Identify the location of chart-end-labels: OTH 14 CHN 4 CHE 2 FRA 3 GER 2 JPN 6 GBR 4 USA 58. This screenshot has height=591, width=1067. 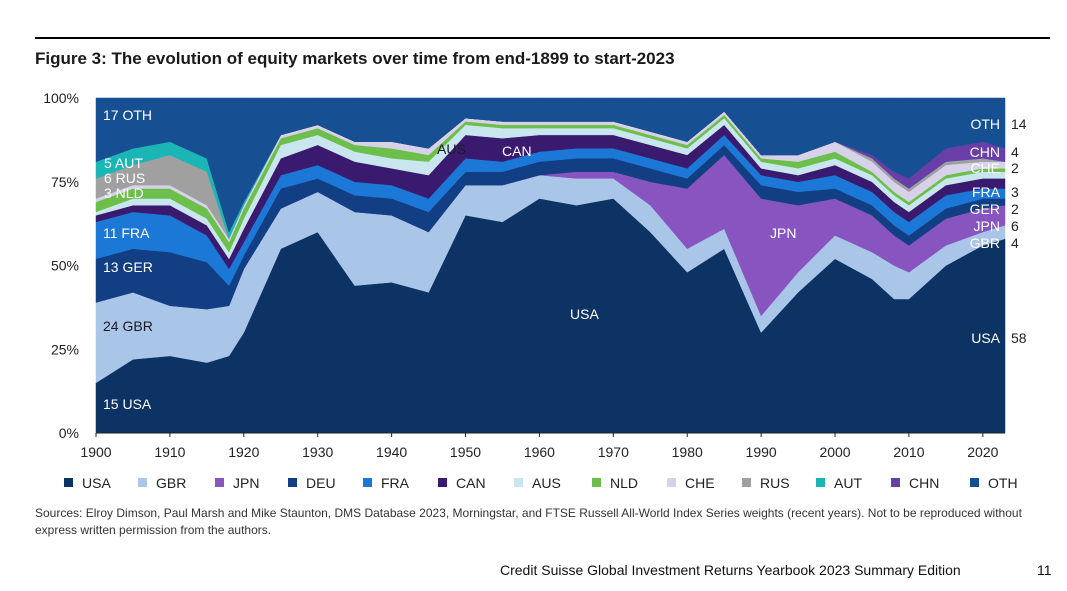
(998, 231).